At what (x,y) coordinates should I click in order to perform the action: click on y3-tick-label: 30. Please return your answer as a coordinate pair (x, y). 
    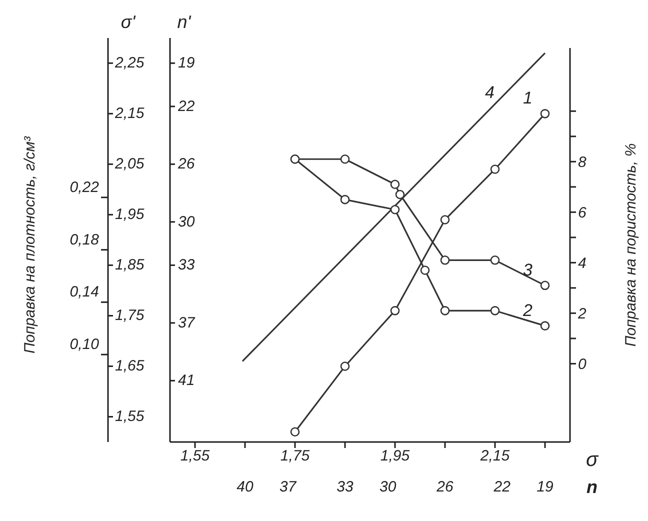
    Looking at the image, I should click on (187, 221).